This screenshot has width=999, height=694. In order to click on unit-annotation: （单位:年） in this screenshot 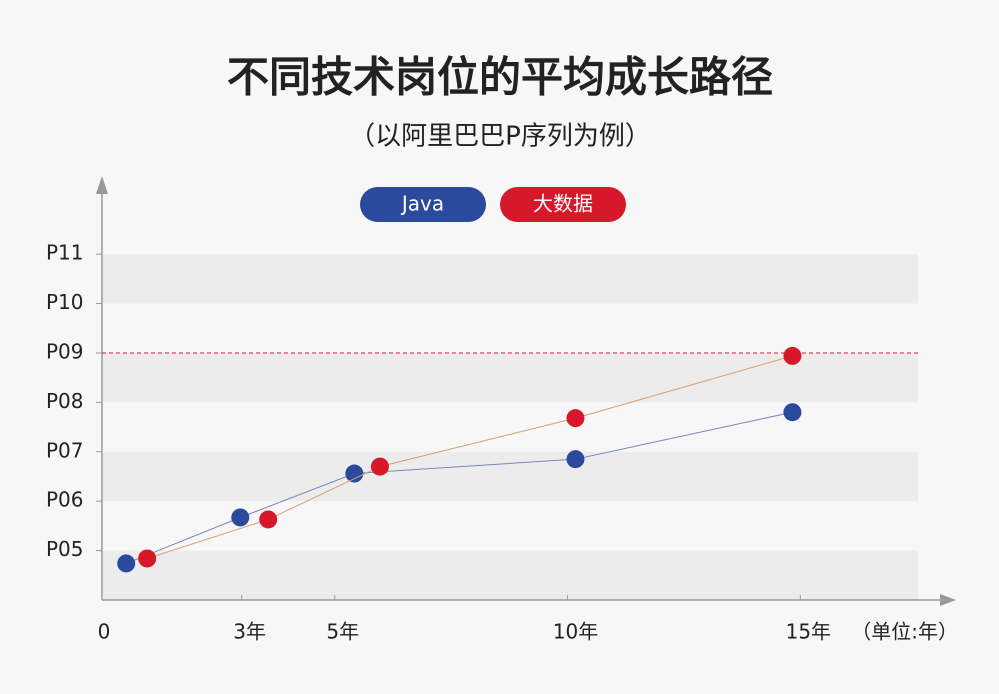, I will do `click(904, 632)`.